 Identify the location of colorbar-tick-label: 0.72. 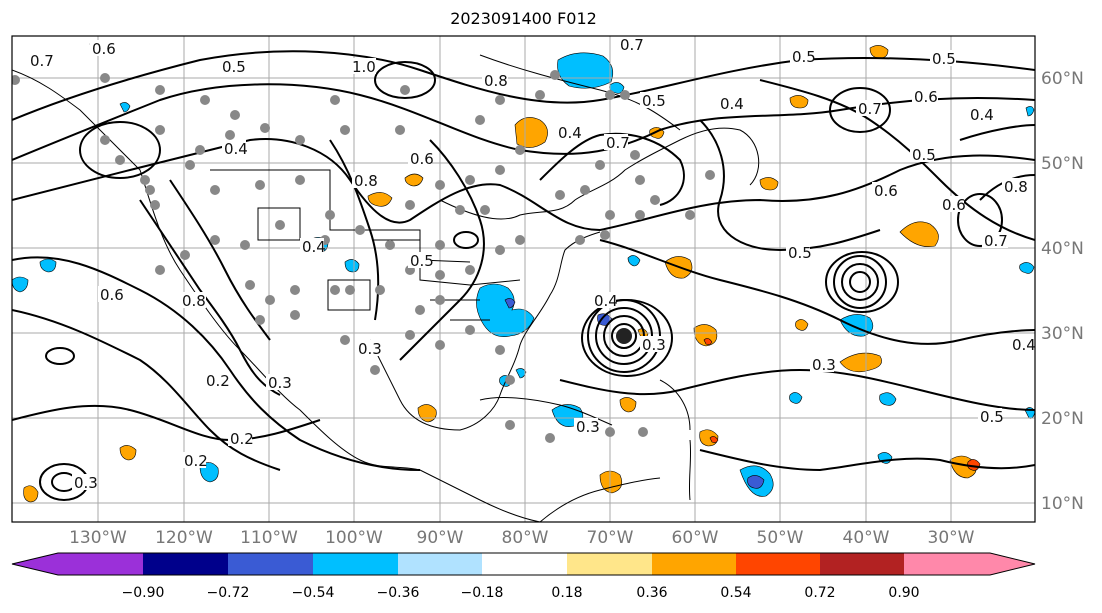
(819, 593).